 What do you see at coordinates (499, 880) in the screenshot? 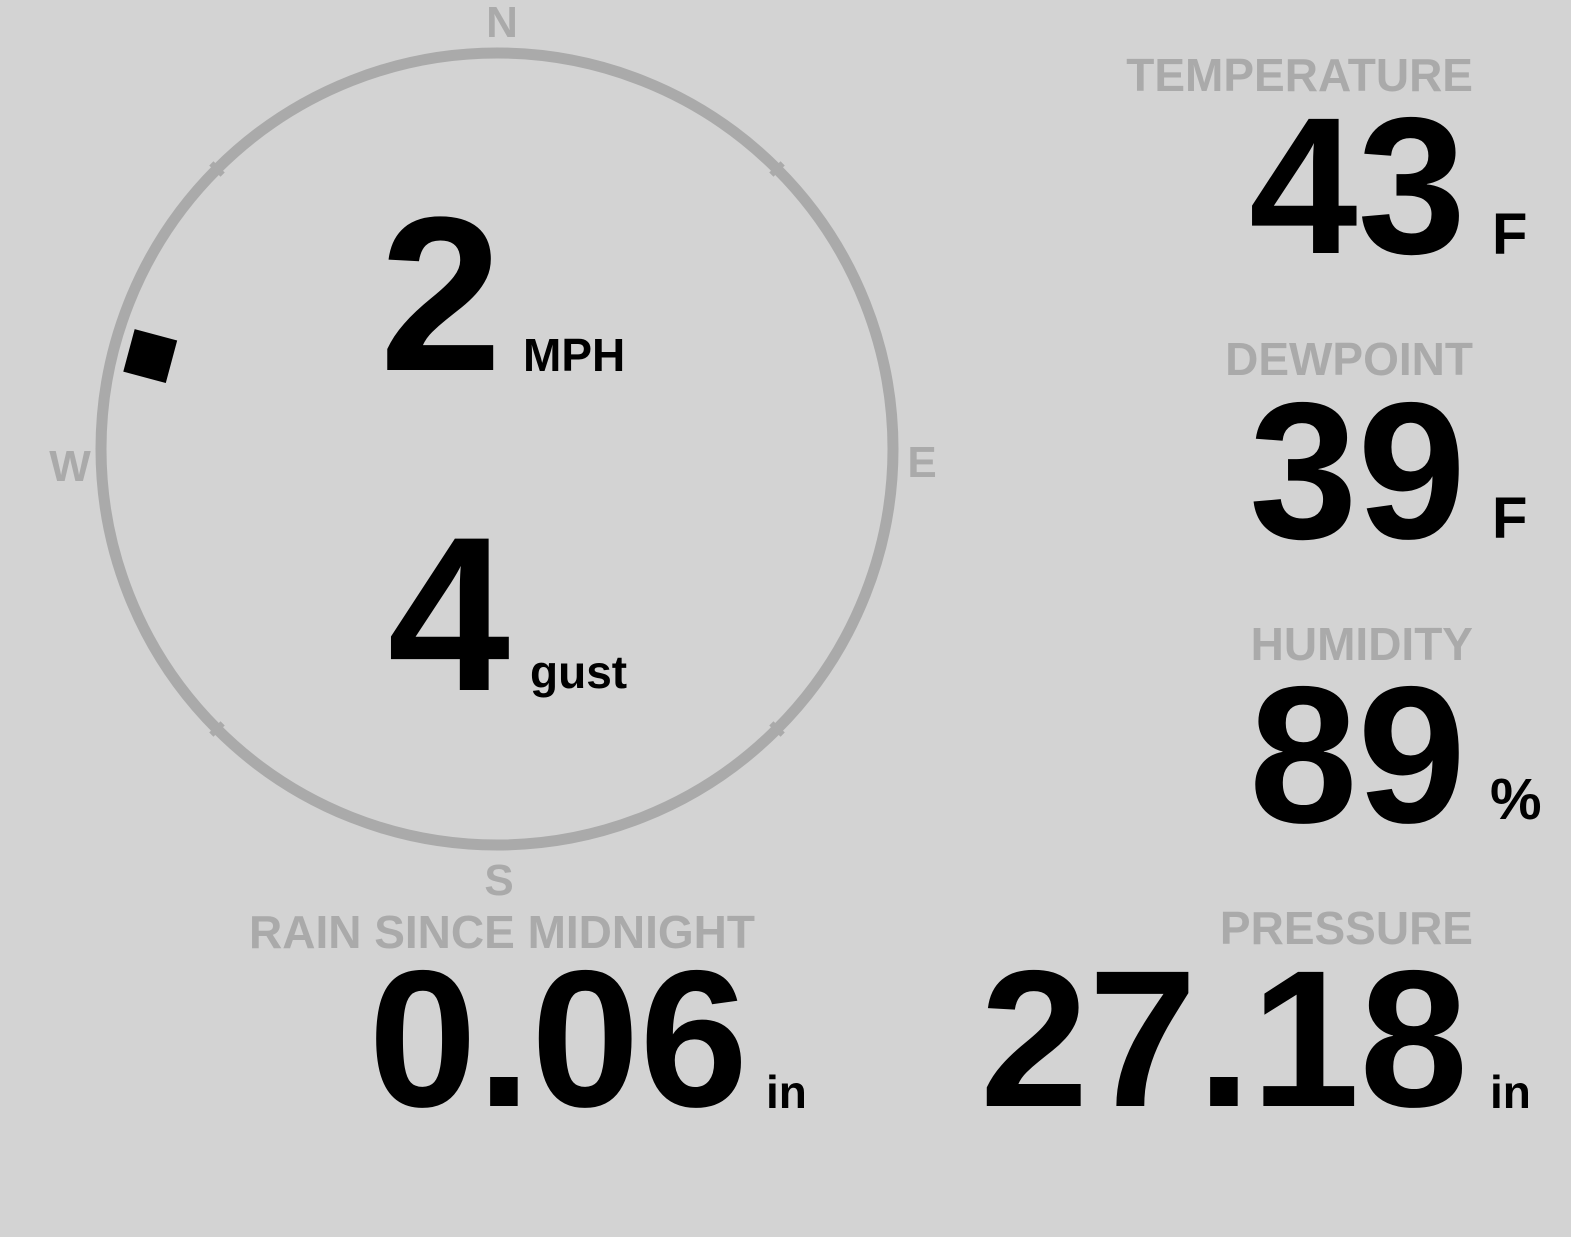
I see `compass-south: S` at bounding box center [499, 880].